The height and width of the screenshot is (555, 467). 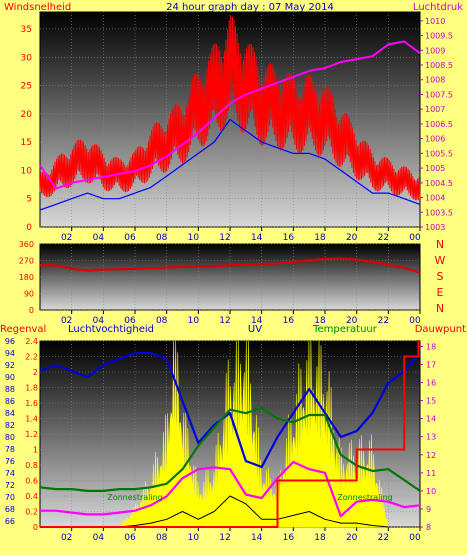 What do you see at coordinates (31, 357) in the screenshot?
I see `rain-y-tick-label: 2.2` at bounding box center [31, 357].